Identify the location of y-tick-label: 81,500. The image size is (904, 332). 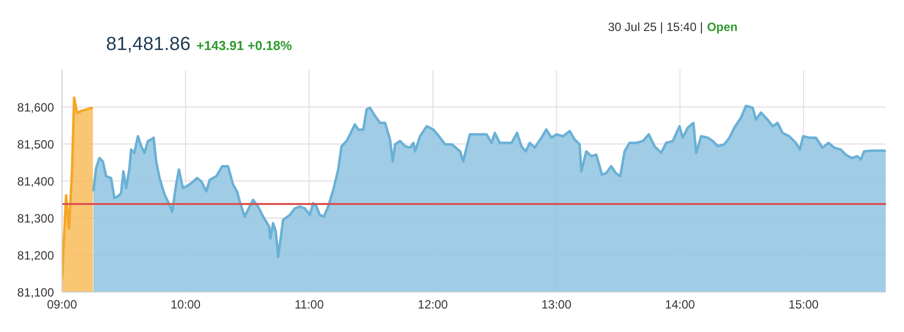
(35, 144).